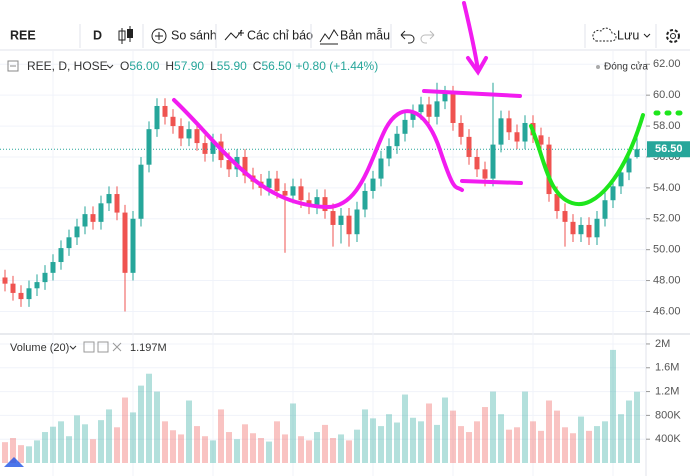 This screenshot has width=690, height=476. Describe the element at coordinates (39, 348) in the screenshot. I see `volume-legend: Volume (20)` at that location.